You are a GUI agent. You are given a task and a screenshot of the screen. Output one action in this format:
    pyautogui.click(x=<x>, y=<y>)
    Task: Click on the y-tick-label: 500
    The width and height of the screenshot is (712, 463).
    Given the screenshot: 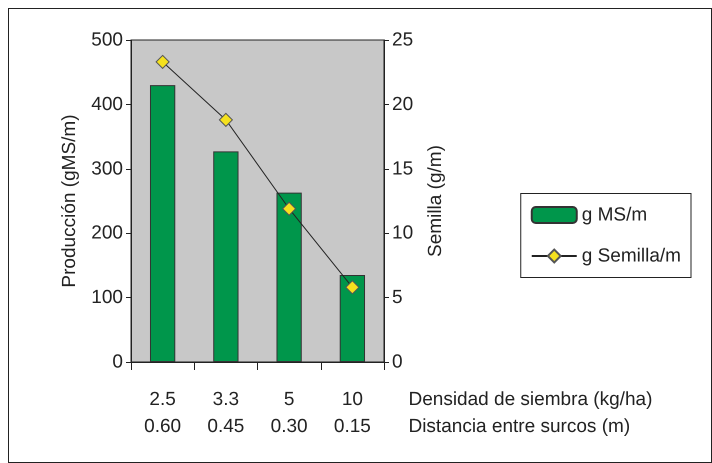 What is the action you would take?
    pyautogui.click(x=107, y=40)
    